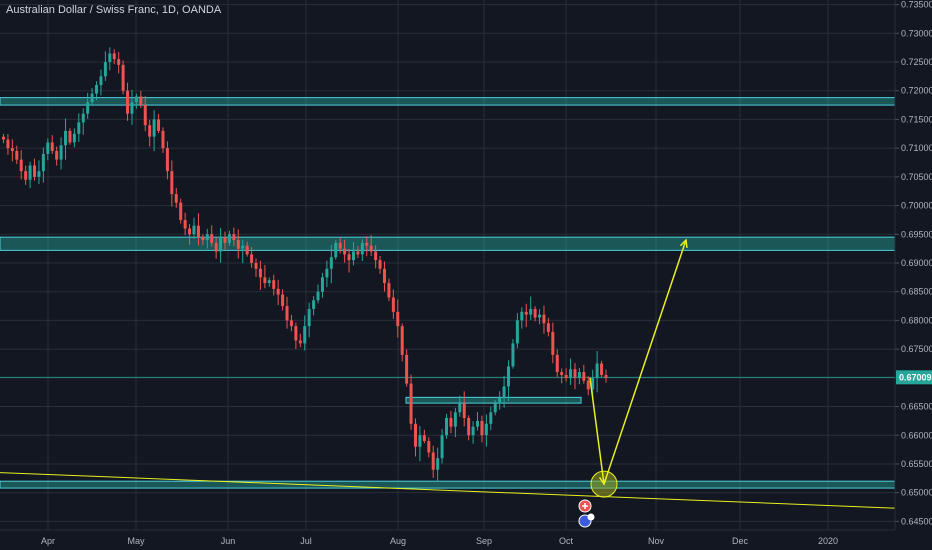 The width and height of the screenshot is (932, 550). I want to click on y-tick-label: 0.67500, so click(916, 349).